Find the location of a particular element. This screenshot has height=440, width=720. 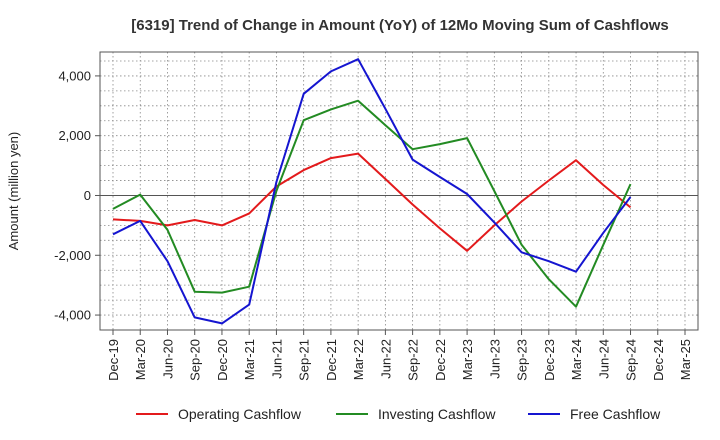

y-tick-label: -4,000 is located at coordinates (72, 315).